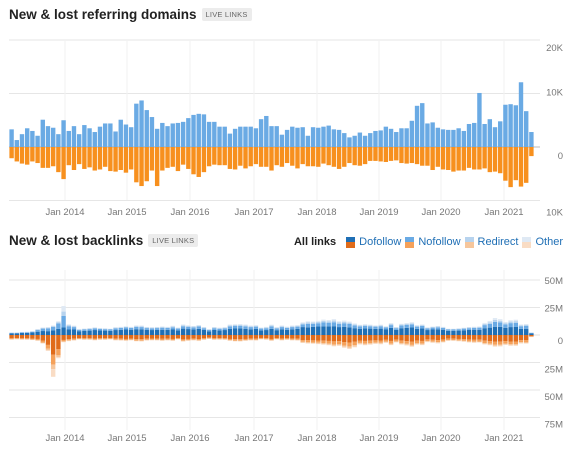 This screenshot has height=455, width=569. I want to click on legend-redirect: Redirect, so click(491, 242).